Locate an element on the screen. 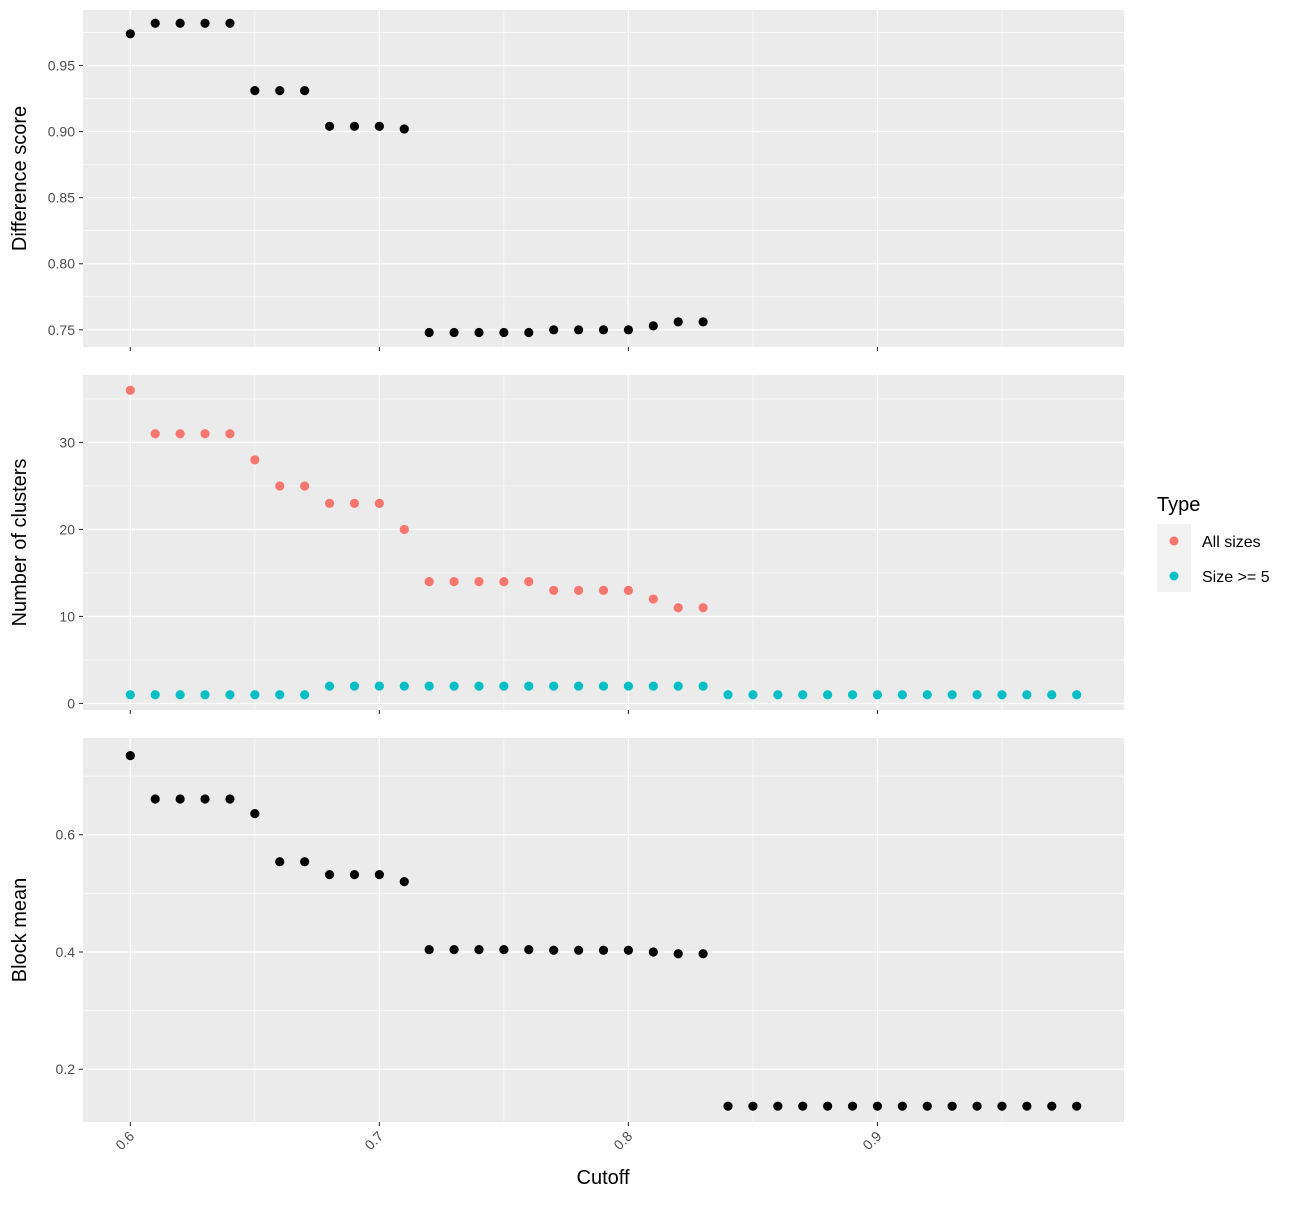  legend-label-size-ge5: Size >= 5 is located at coordinates (1236, 577).